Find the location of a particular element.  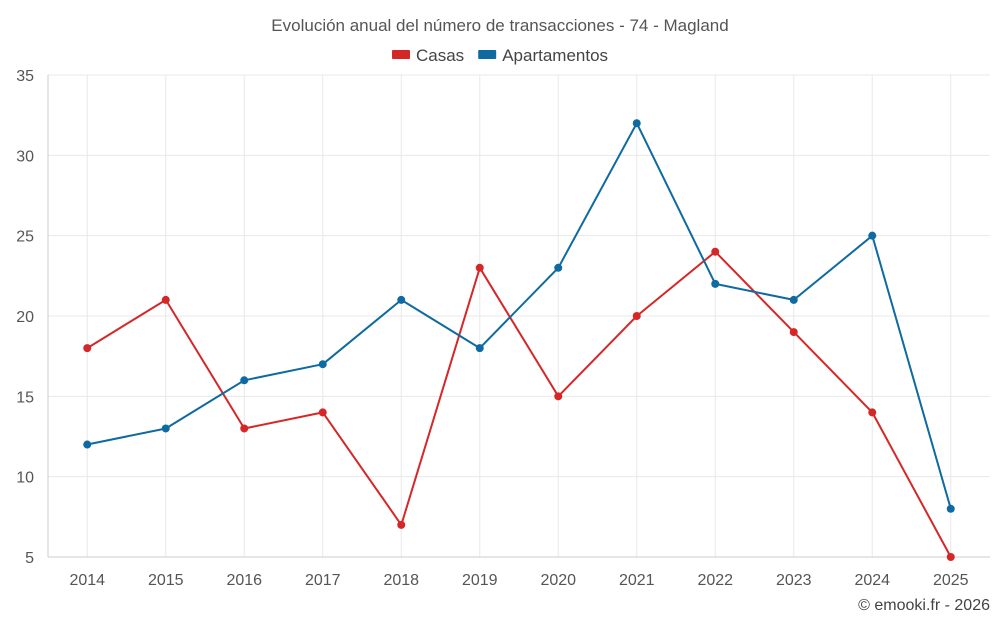

x-tick-label: 2014 is located at coordinates (87, 580).